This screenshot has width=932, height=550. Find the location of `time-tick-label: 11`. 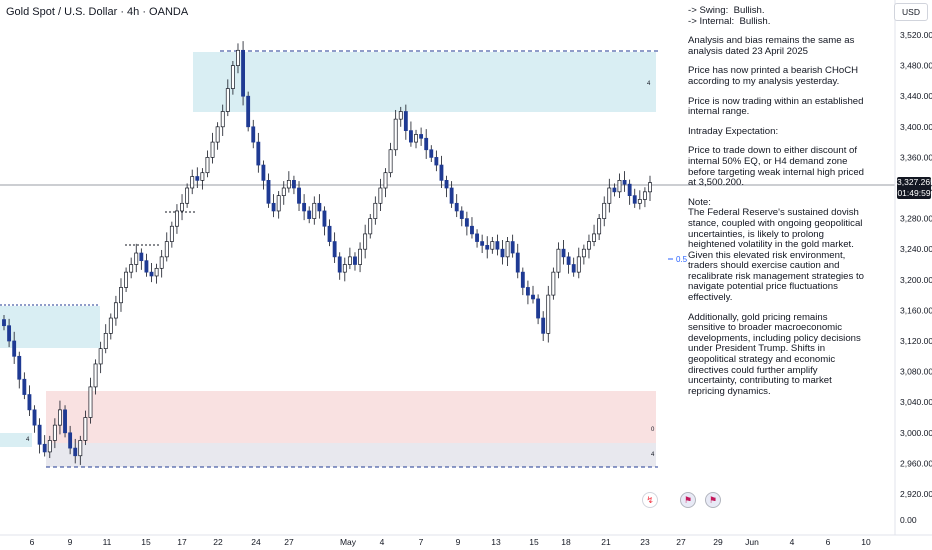

time-tick-label: 11 is located at coordinates (107, 542).